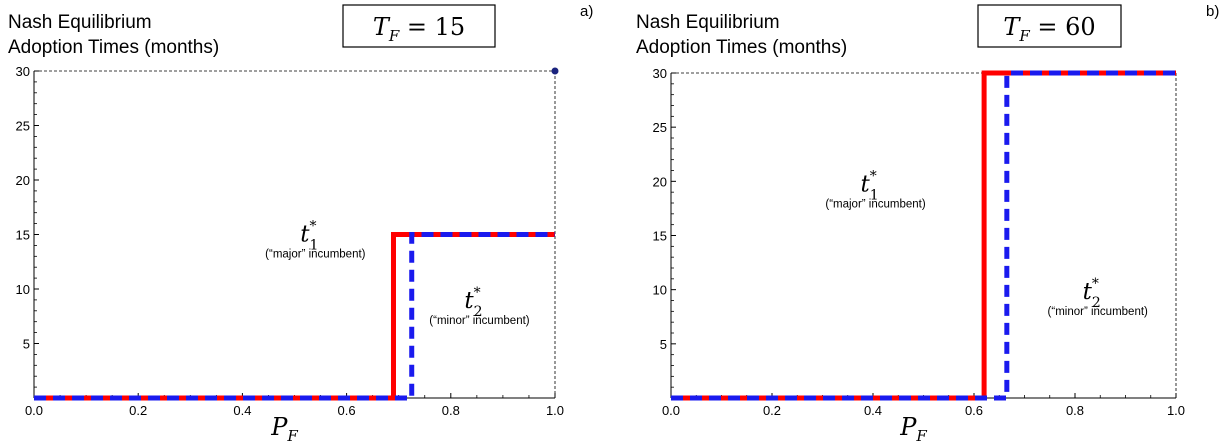 This screenshot has width=1223, height=445. I want to click on panel-label: b), so click(1212, 11).